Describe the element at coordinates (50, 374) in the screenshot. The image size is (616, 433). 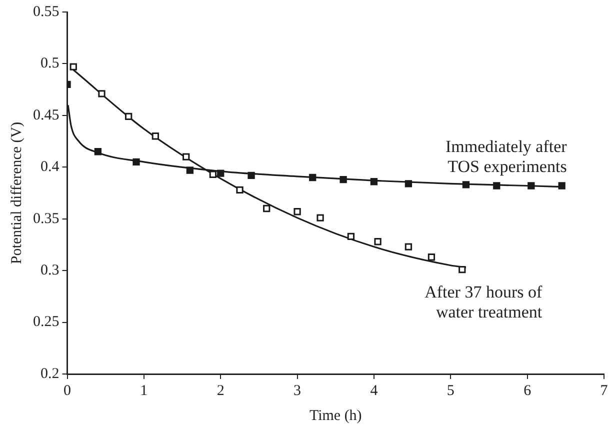
I see `y-tick-label: 0.2` at that location.